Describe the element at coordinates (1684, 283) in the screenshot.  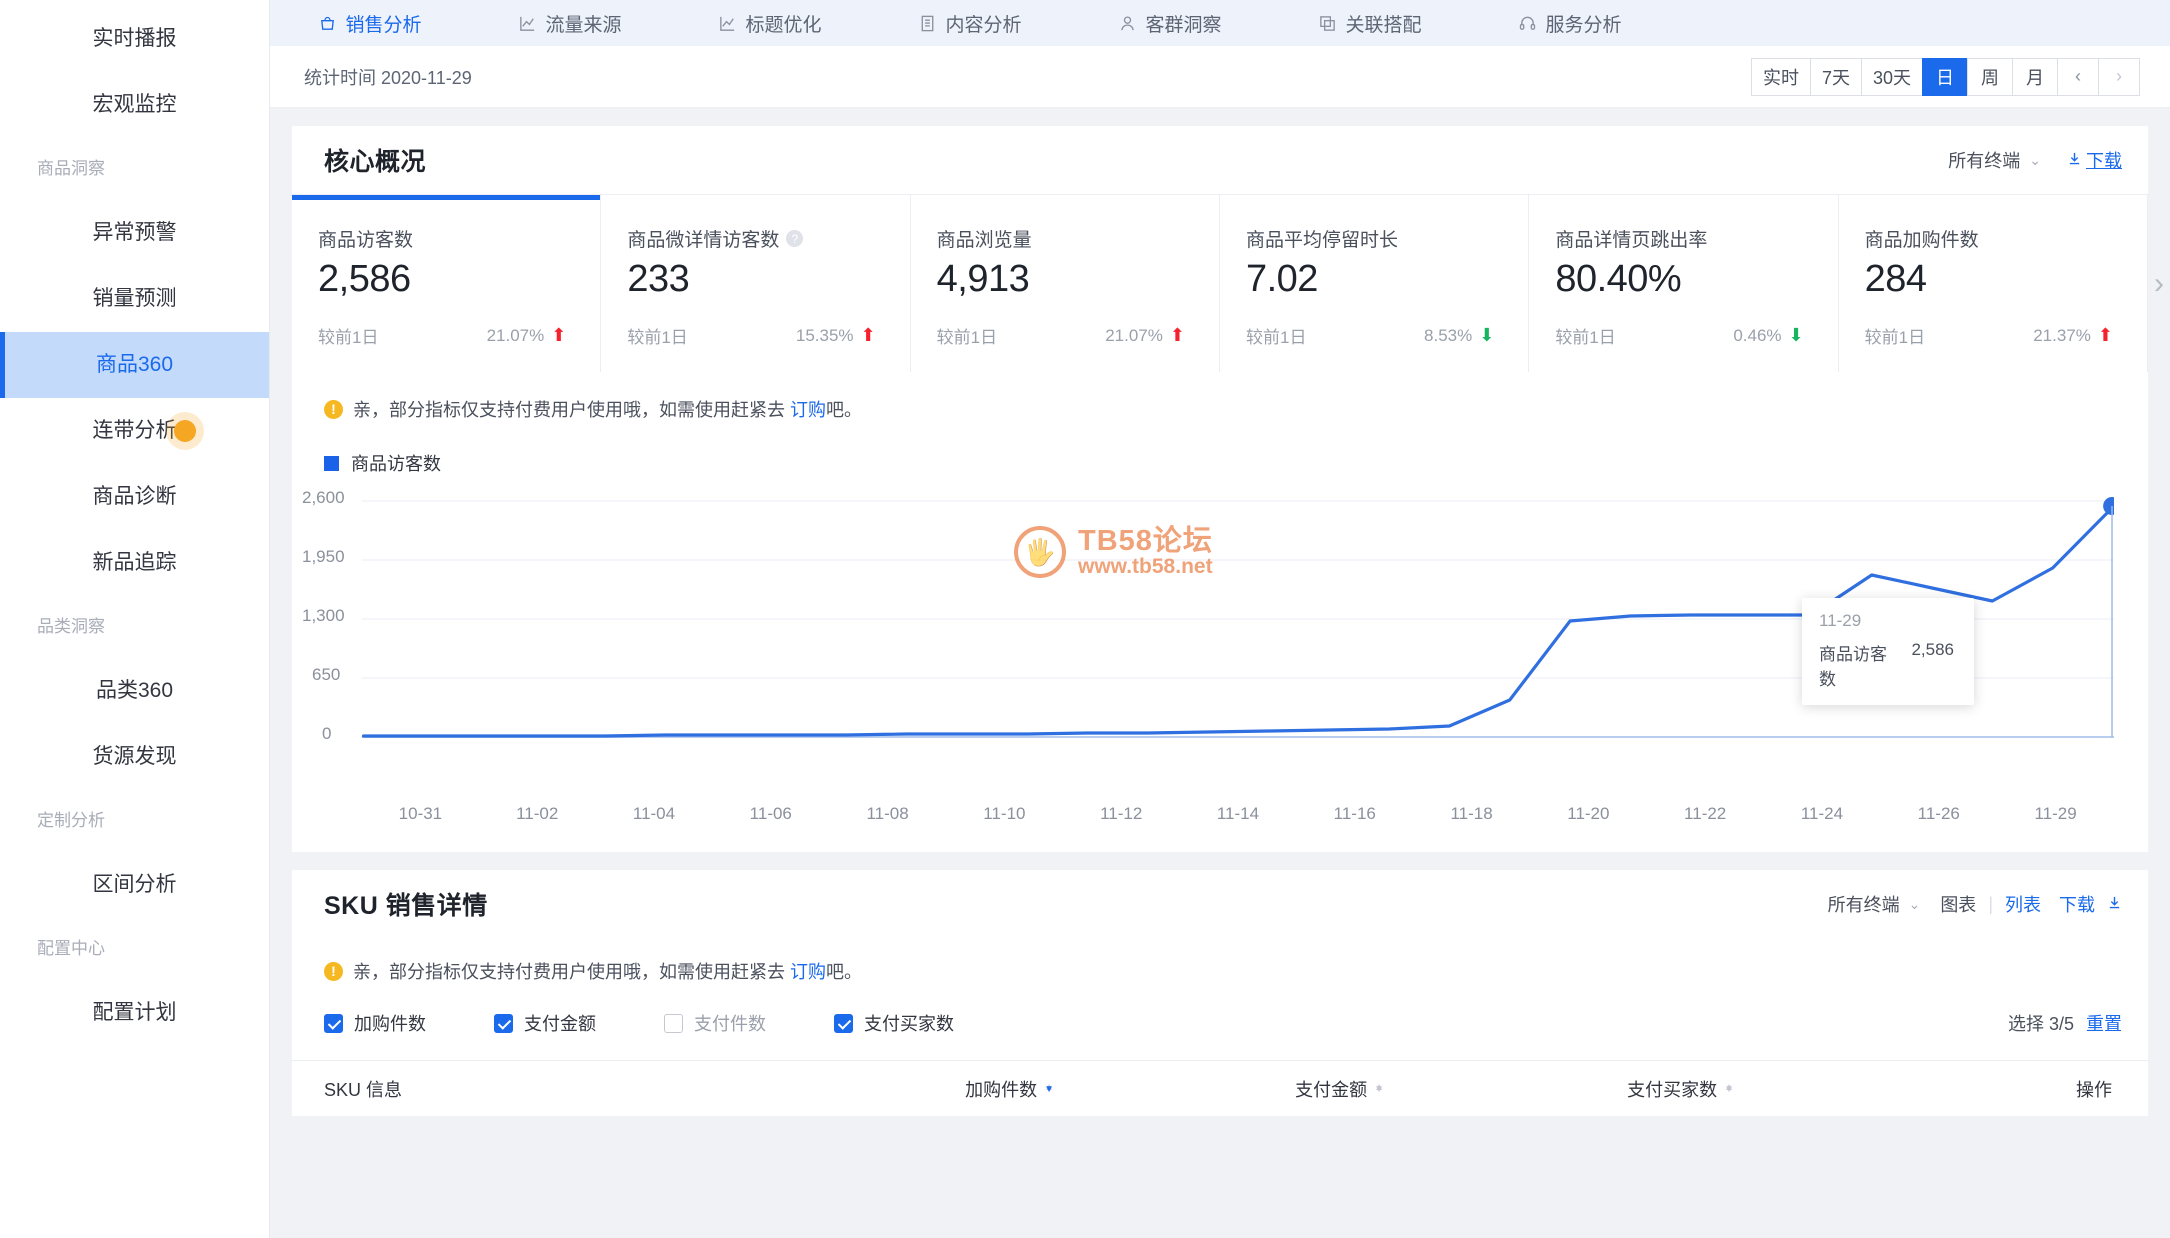
I see `metric-card-bounce-rate: 商品详情页跳出率 80.40% 较前1日 0.46% ⬇` at that location.